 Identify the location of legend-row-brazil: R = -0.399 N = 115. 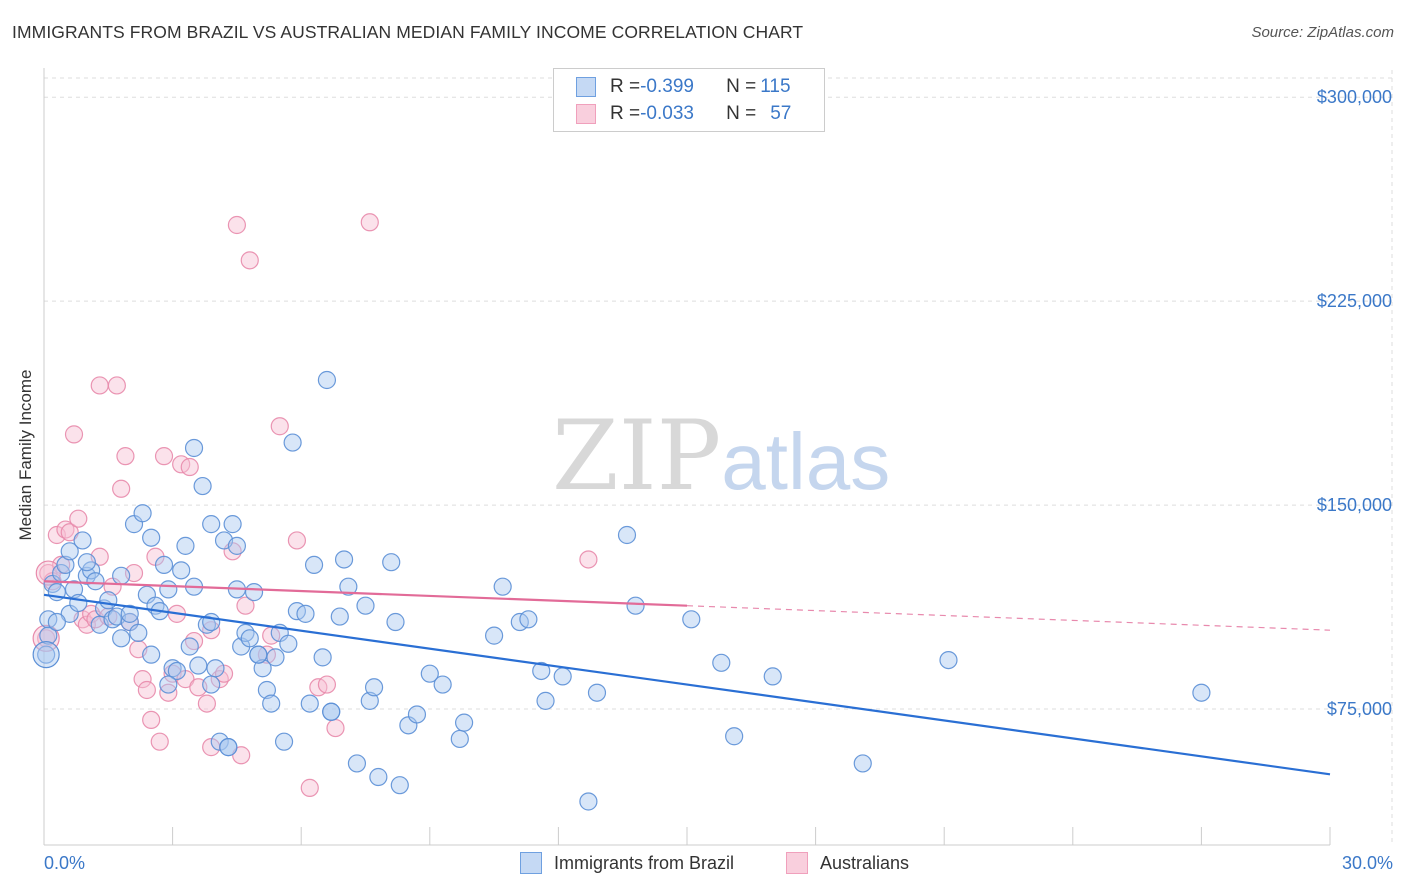
(683, 87).